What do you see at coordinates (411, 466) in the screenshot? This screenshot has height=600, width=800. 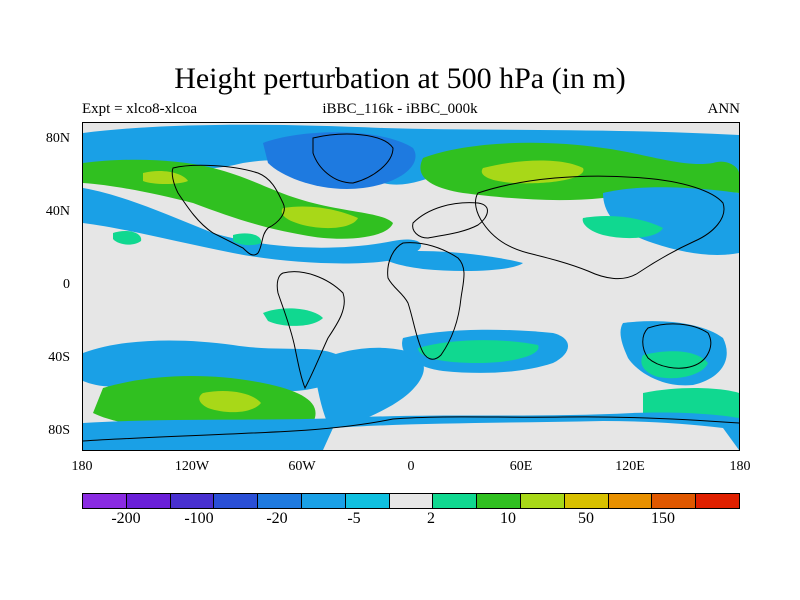 I see `lon-label-0: 0` at bounding box center [411, 466].